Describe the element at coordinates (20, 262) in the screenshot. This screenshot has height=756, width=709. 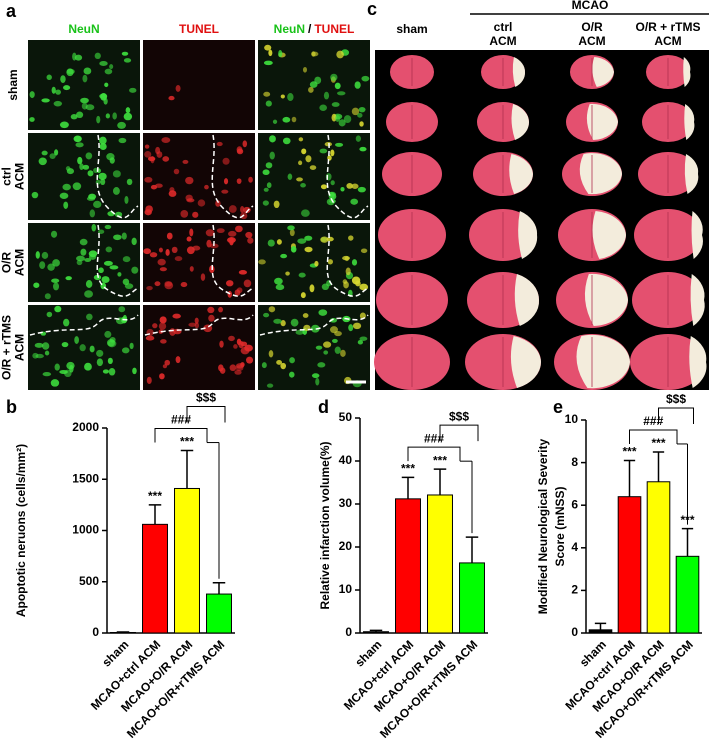
I see `row-label-line: ACM` at that location.